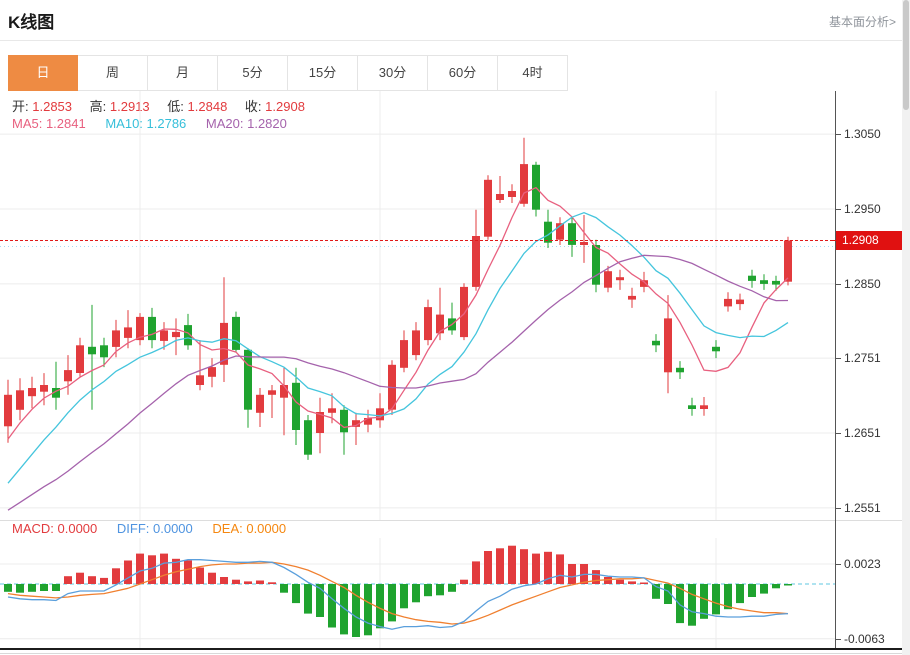 The image size is (910, 655). Describe the element at coordinates (43, 73) in the screenshot. I see `tab-day: 日` at that location.